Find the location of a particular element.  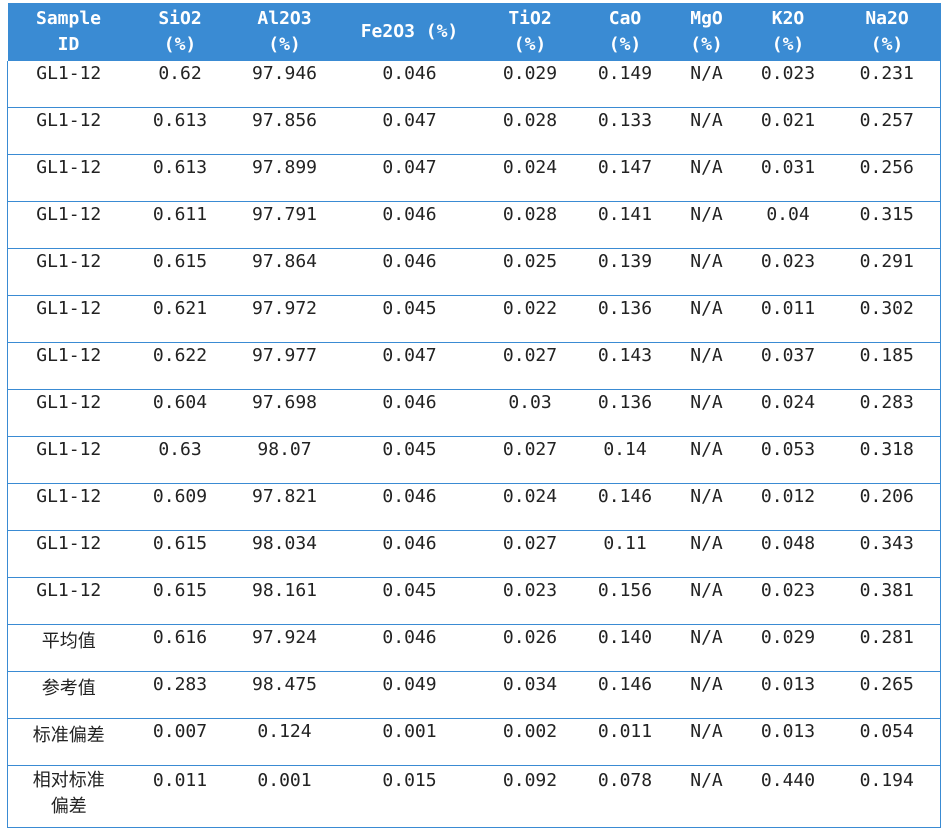

table-cell: 0.031 is located at coordinates (788, 178).